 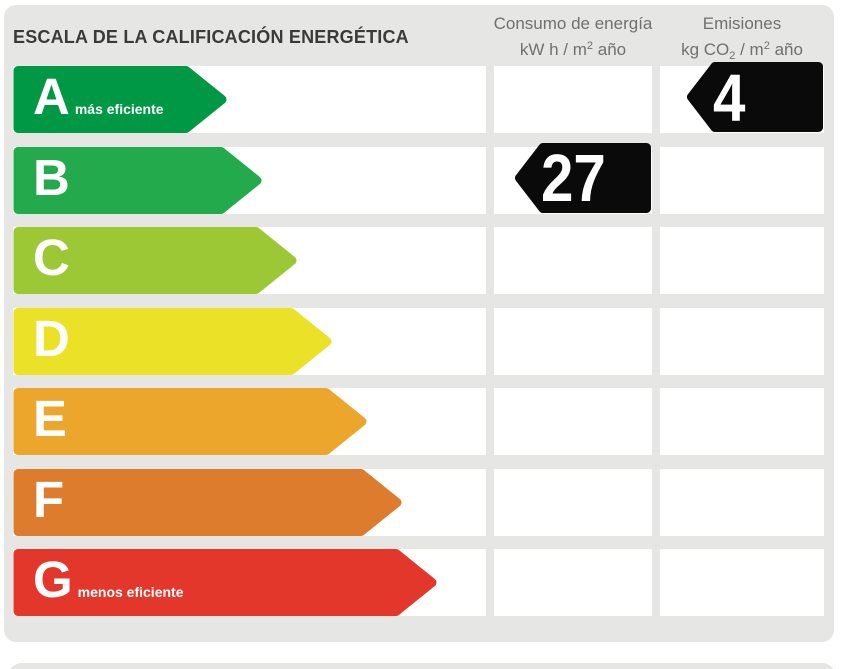 What do you see at coordinates (51, 96) in the screenshot?
I see `rating-letter-a: A` at bounding box center [51, 96].